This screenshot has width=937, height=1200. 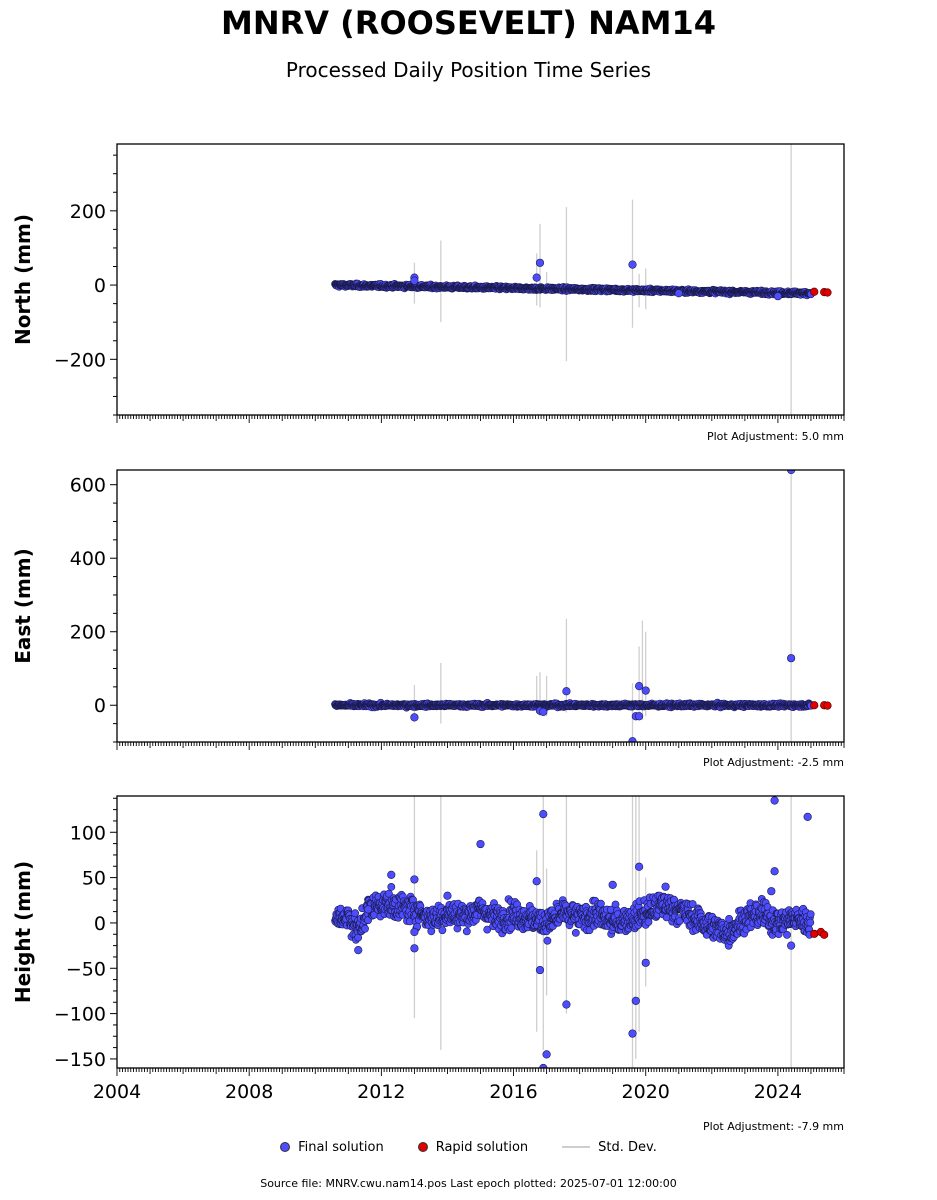 What do you see at coordinates (80, 360) in the screenshot?
I see `y-tick-label: −200` at bounding box center [80, 360].